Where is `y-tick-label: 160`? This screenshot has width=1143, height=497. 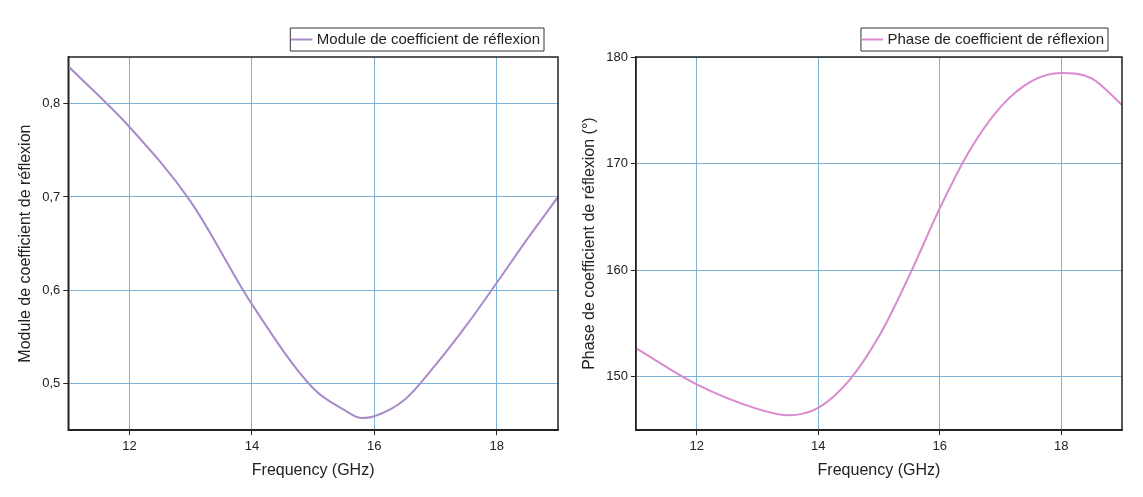
y-tick-label: 160 is located at coordinates (617, 269).